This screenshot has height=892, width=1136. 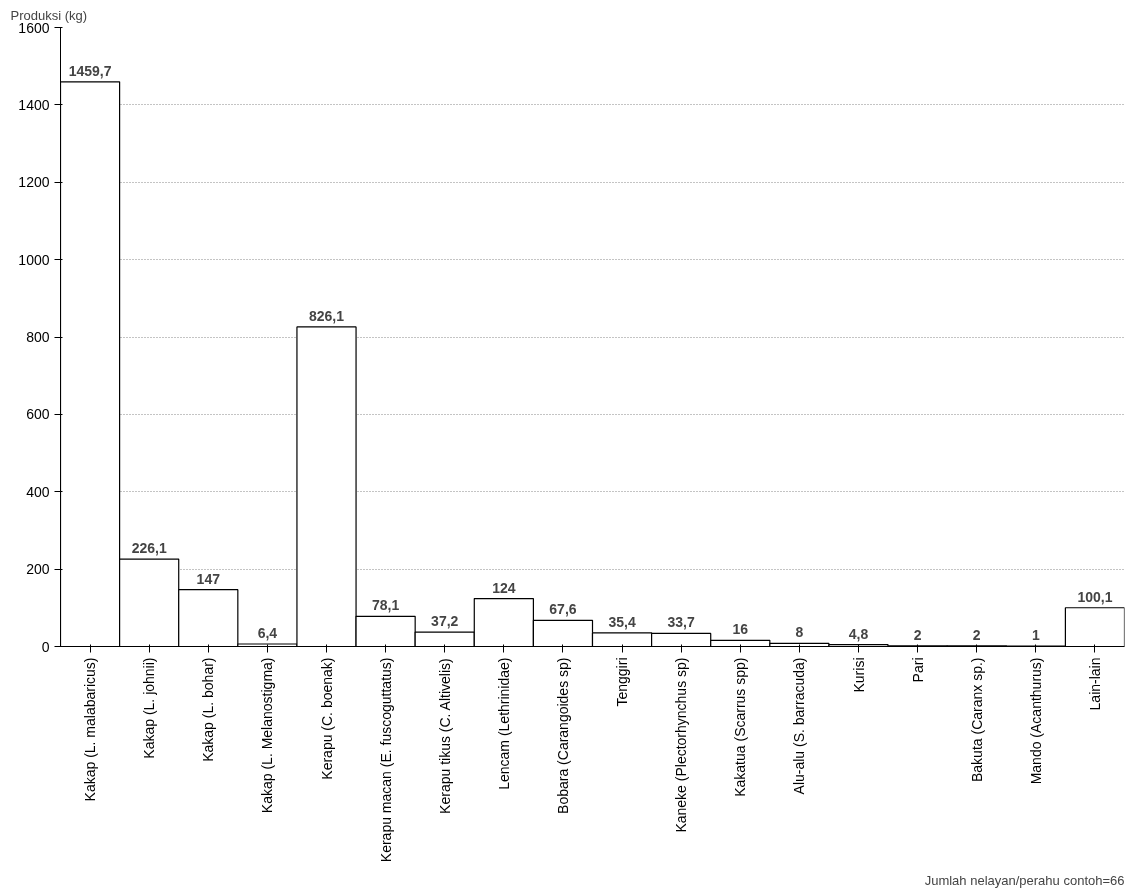 What do you see at coordinates (681, 622) in the screenshot?
I see `data-label: 33,7` at bounding box center [681, 622].